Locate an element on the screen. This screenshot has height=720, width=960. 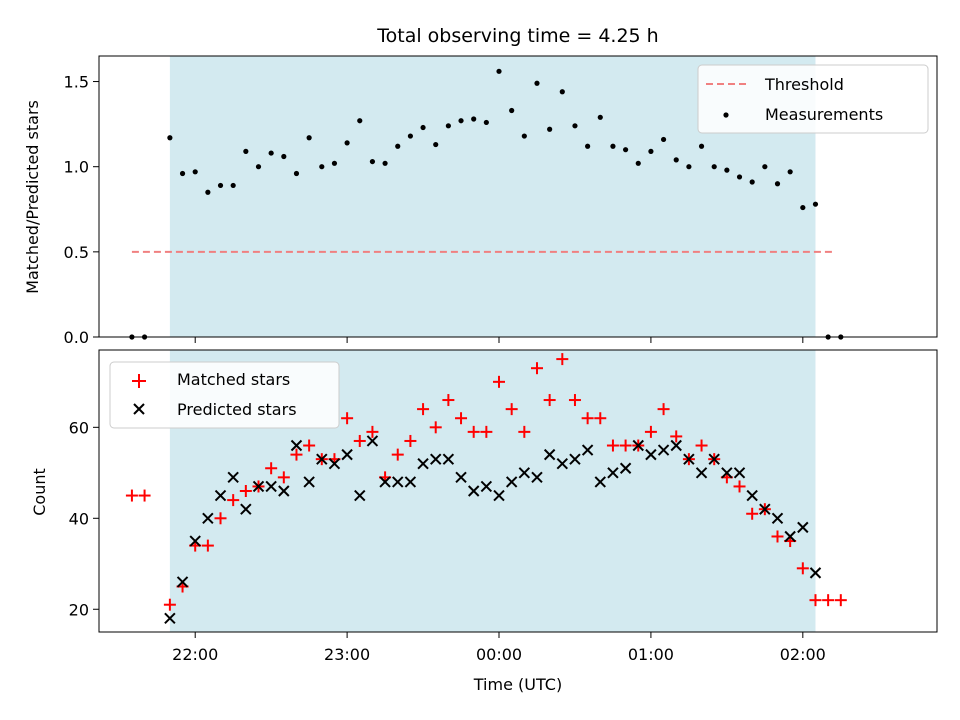
y-tick-label: 60 is located at coordinates (79, 427).